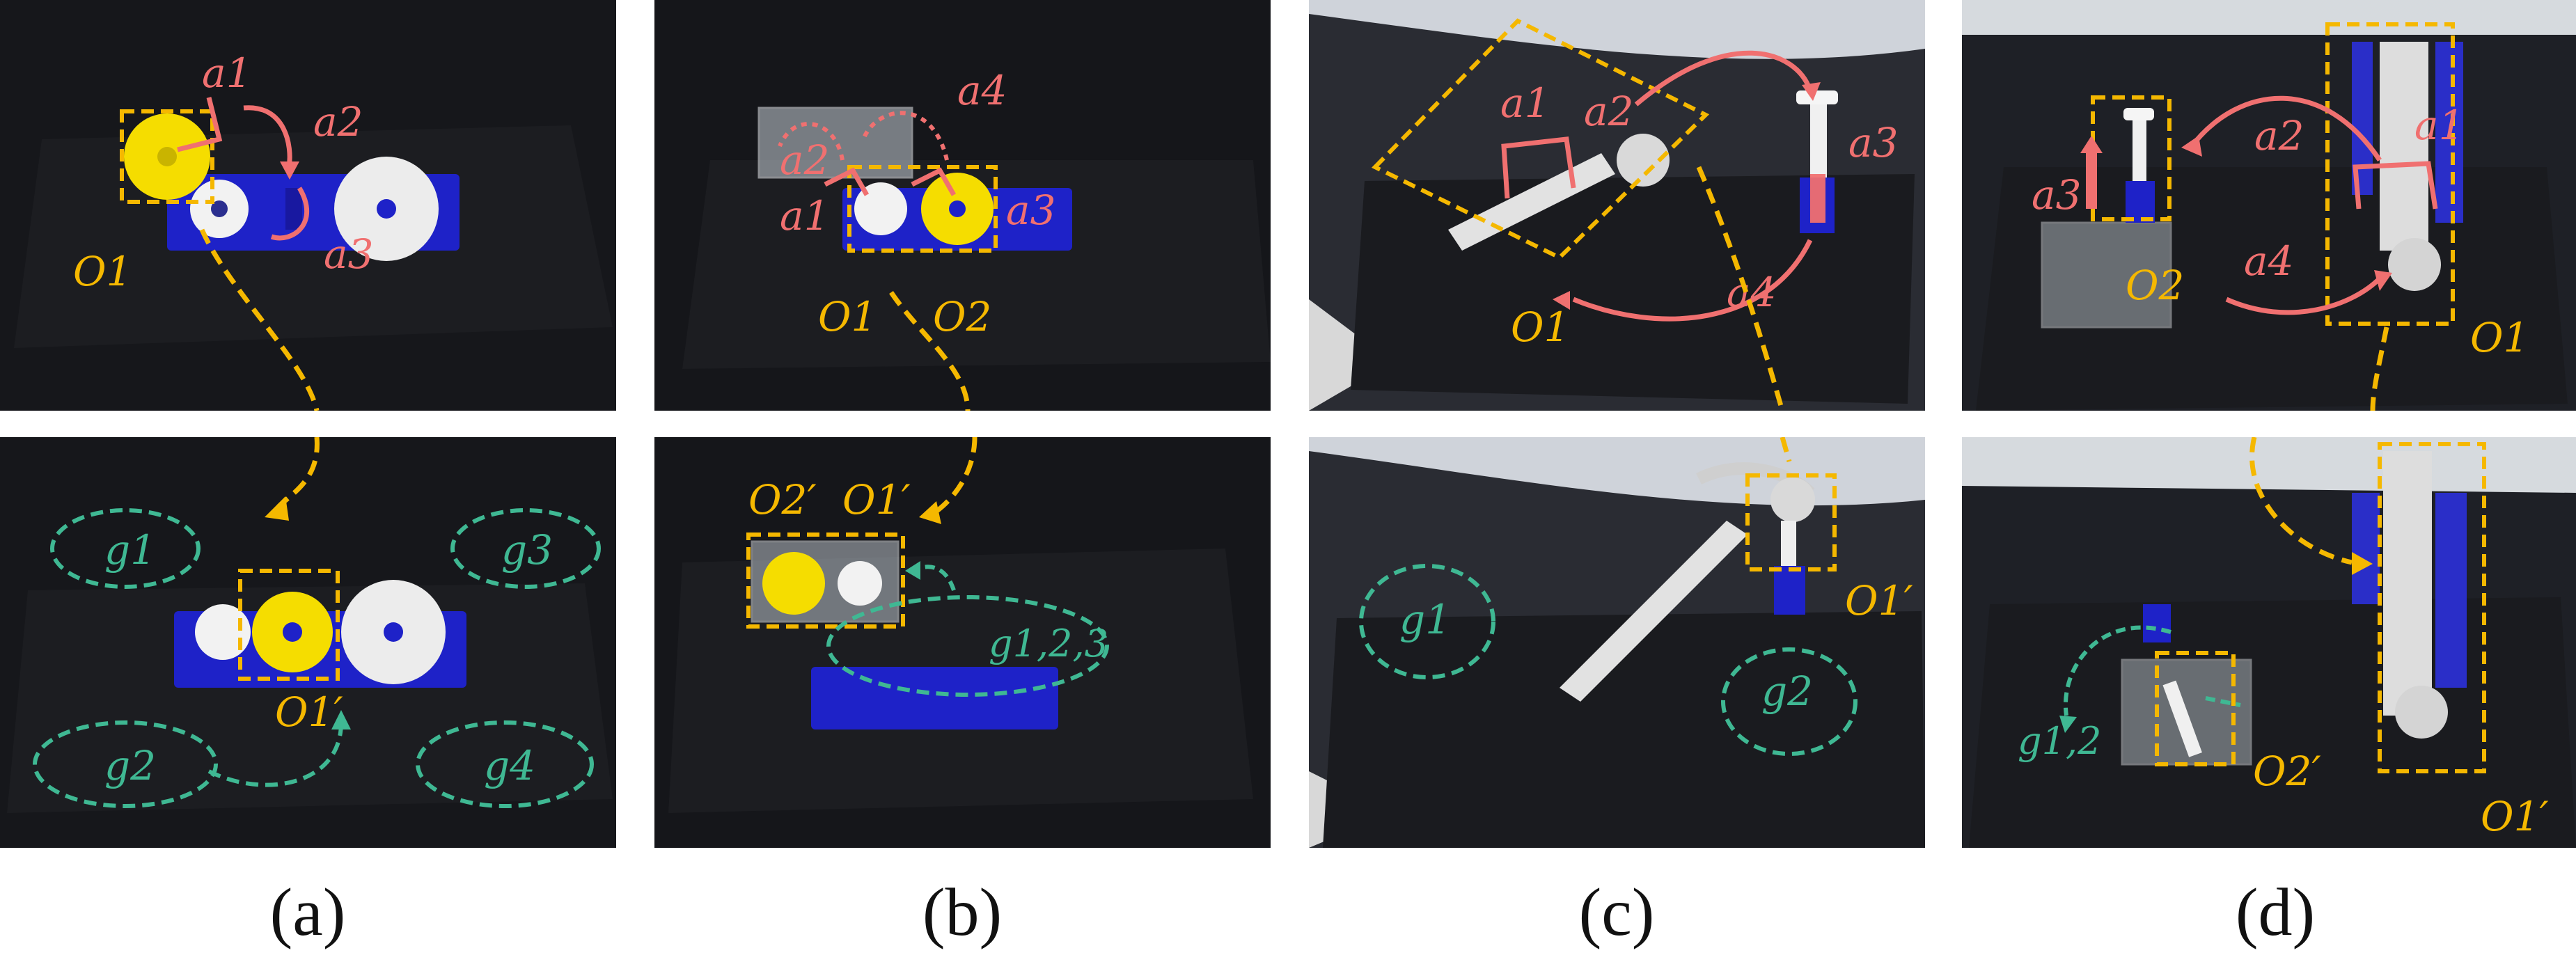 The width and height of the screenshot is (2576, 978). I want to click on panel-b-top-photo: a4 a2 a1 a3 O1 O2, so click(962, 205).